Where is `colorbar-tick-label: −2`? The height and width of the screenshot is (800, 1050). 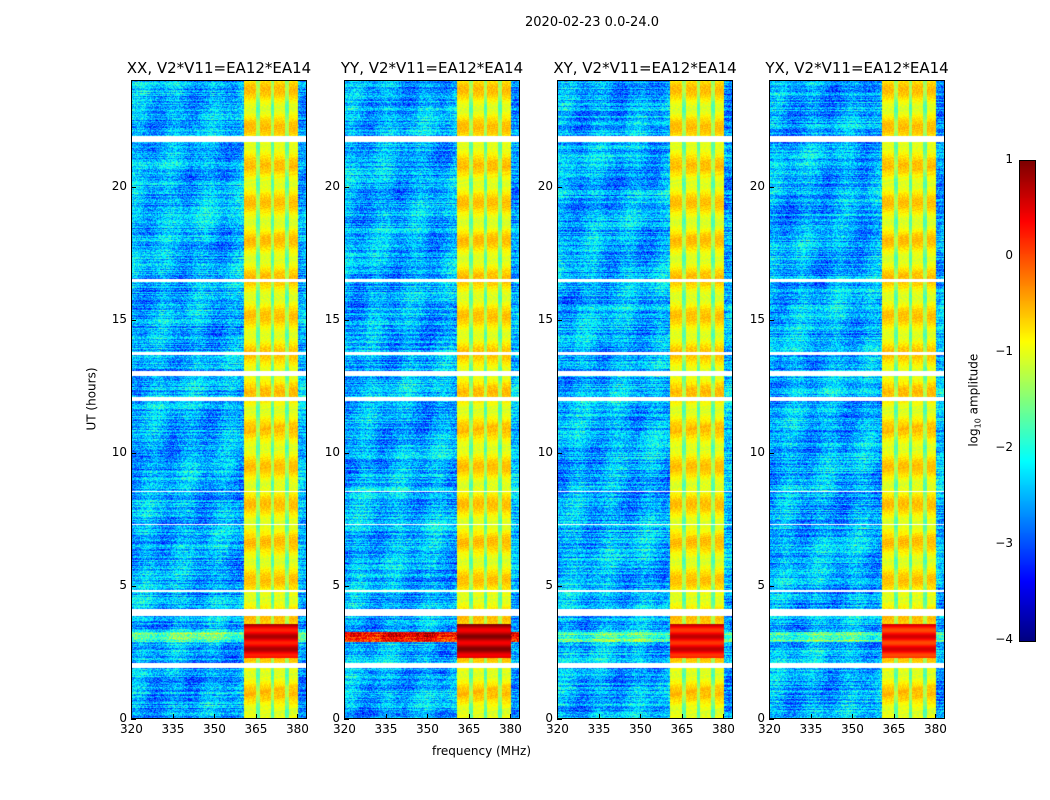
colorbar-tick-label: −2 is located at coordinates (1004, 447).